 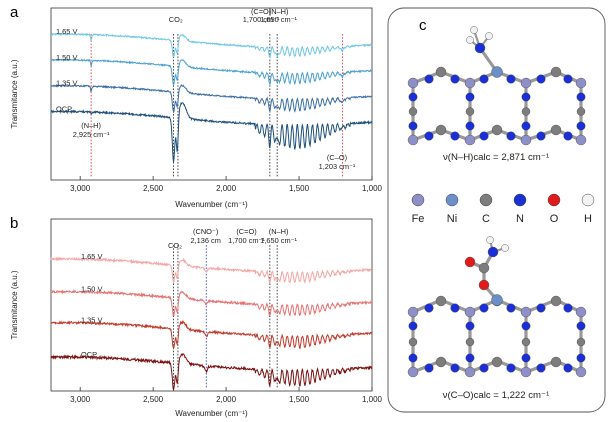 I want to click on top-molecule-caption: ν(N–H)calc = 2,871 cm⁻¹, so click(x=496, y=157).